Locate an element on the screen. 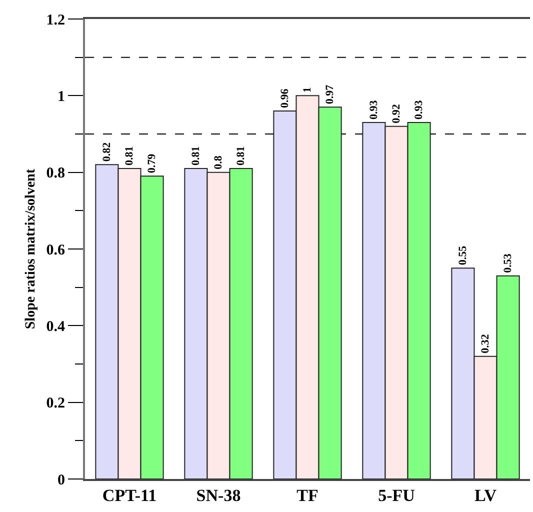 This screenshot has height=512, width=533. data-label: 0.82 is located at coordinates (106, 152).